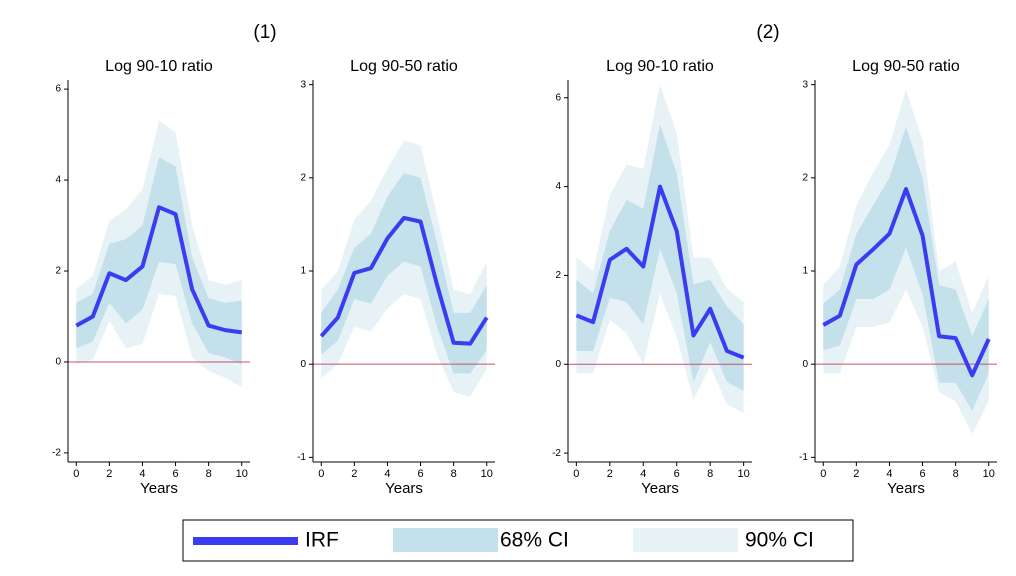 The width and height of the screenshot is (1016, 576). What do you see at coordinates (534, 540) in the screenshot?
I see `legend-label: 68% CI` at bounding box center [534, 540].